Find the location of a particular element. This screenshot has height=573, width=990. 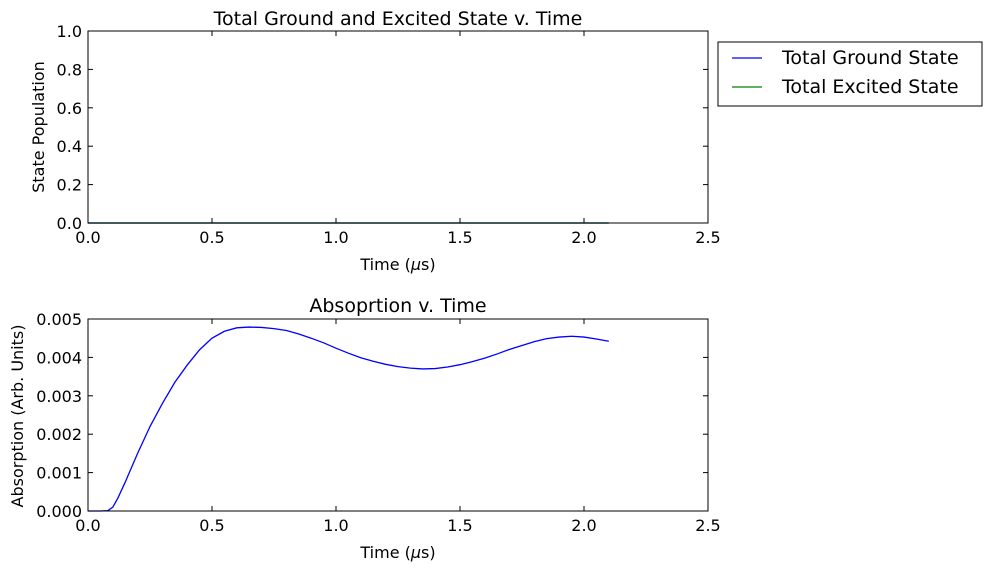

y-tick-label: 0.001 is located at coordinates (59, 473).